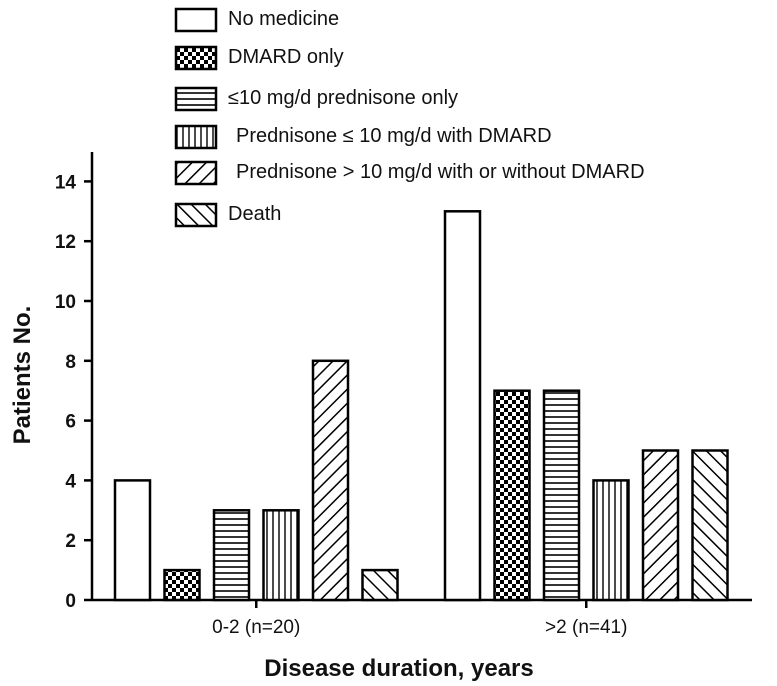  What do you see at coordinates (254, 214) in the screenshot?
I see `legend-label: Death` at bounding box center [254, 214].